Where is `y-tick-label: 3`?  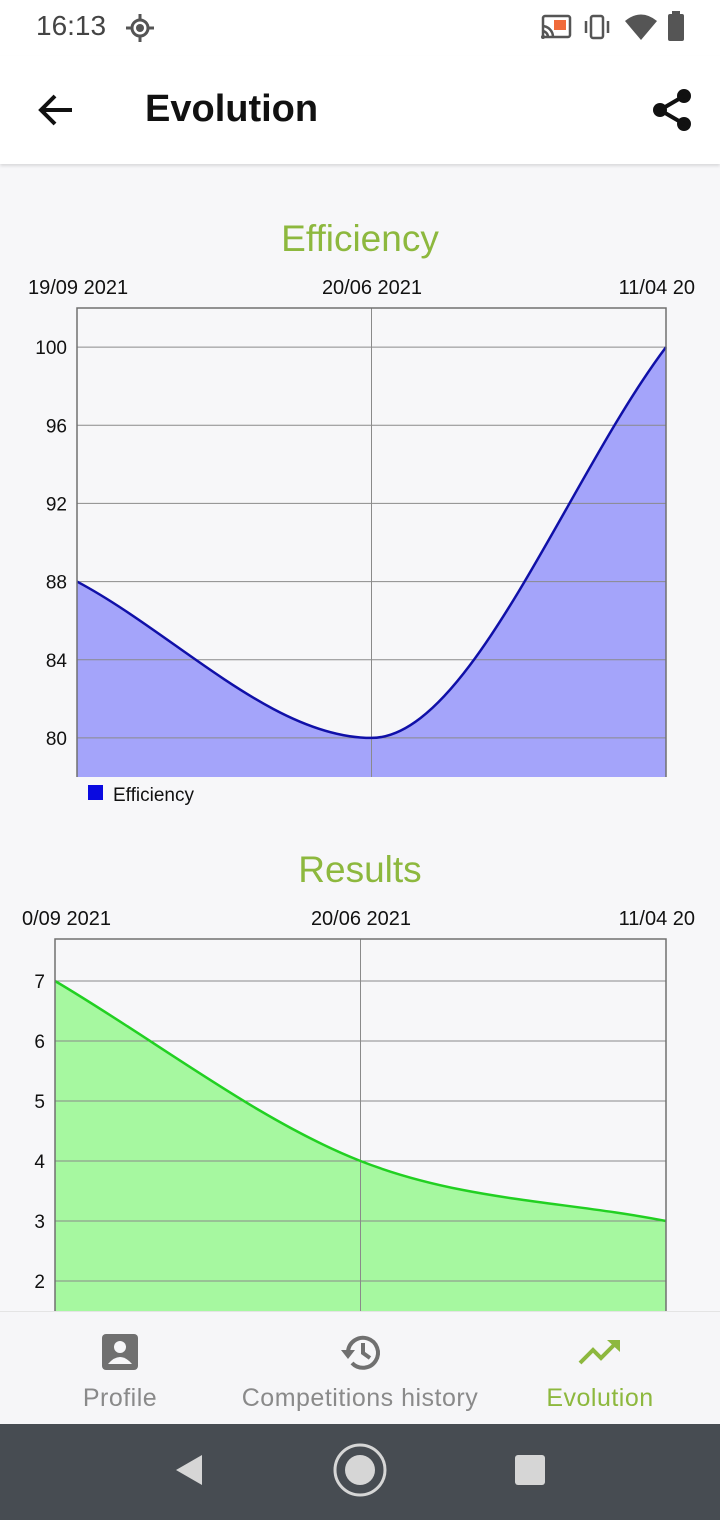
y-tick-label: 3 is located at coordinates (39, 1222).